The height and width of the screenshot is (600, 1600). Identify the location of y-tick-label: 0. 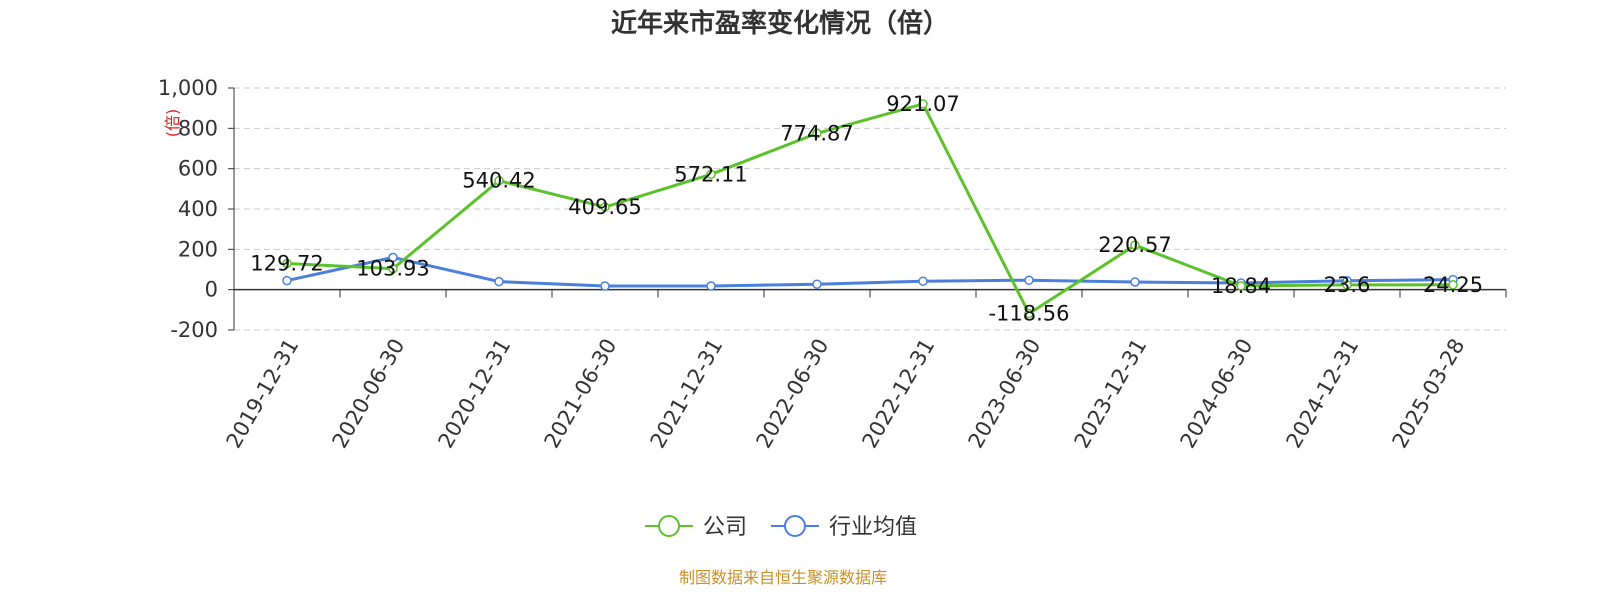
(211, 290).